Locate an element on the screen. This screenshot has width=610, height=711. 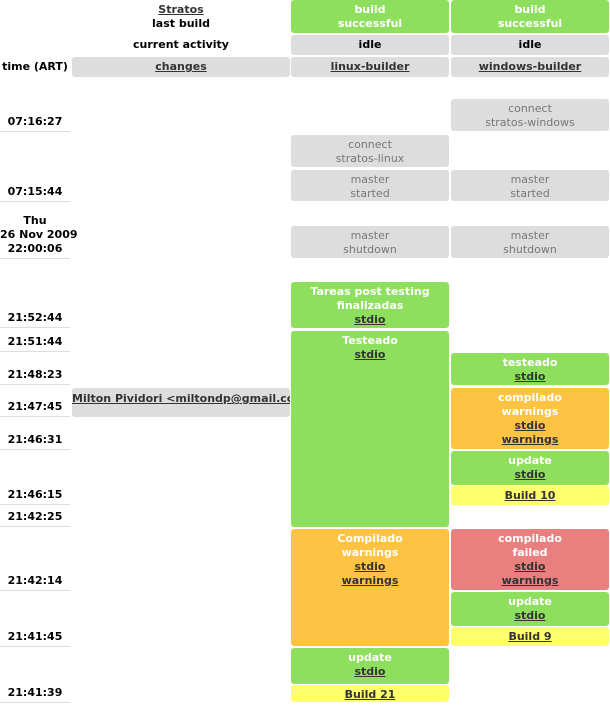
time-text: 21:42:25 is located at coordinates (35, 516).